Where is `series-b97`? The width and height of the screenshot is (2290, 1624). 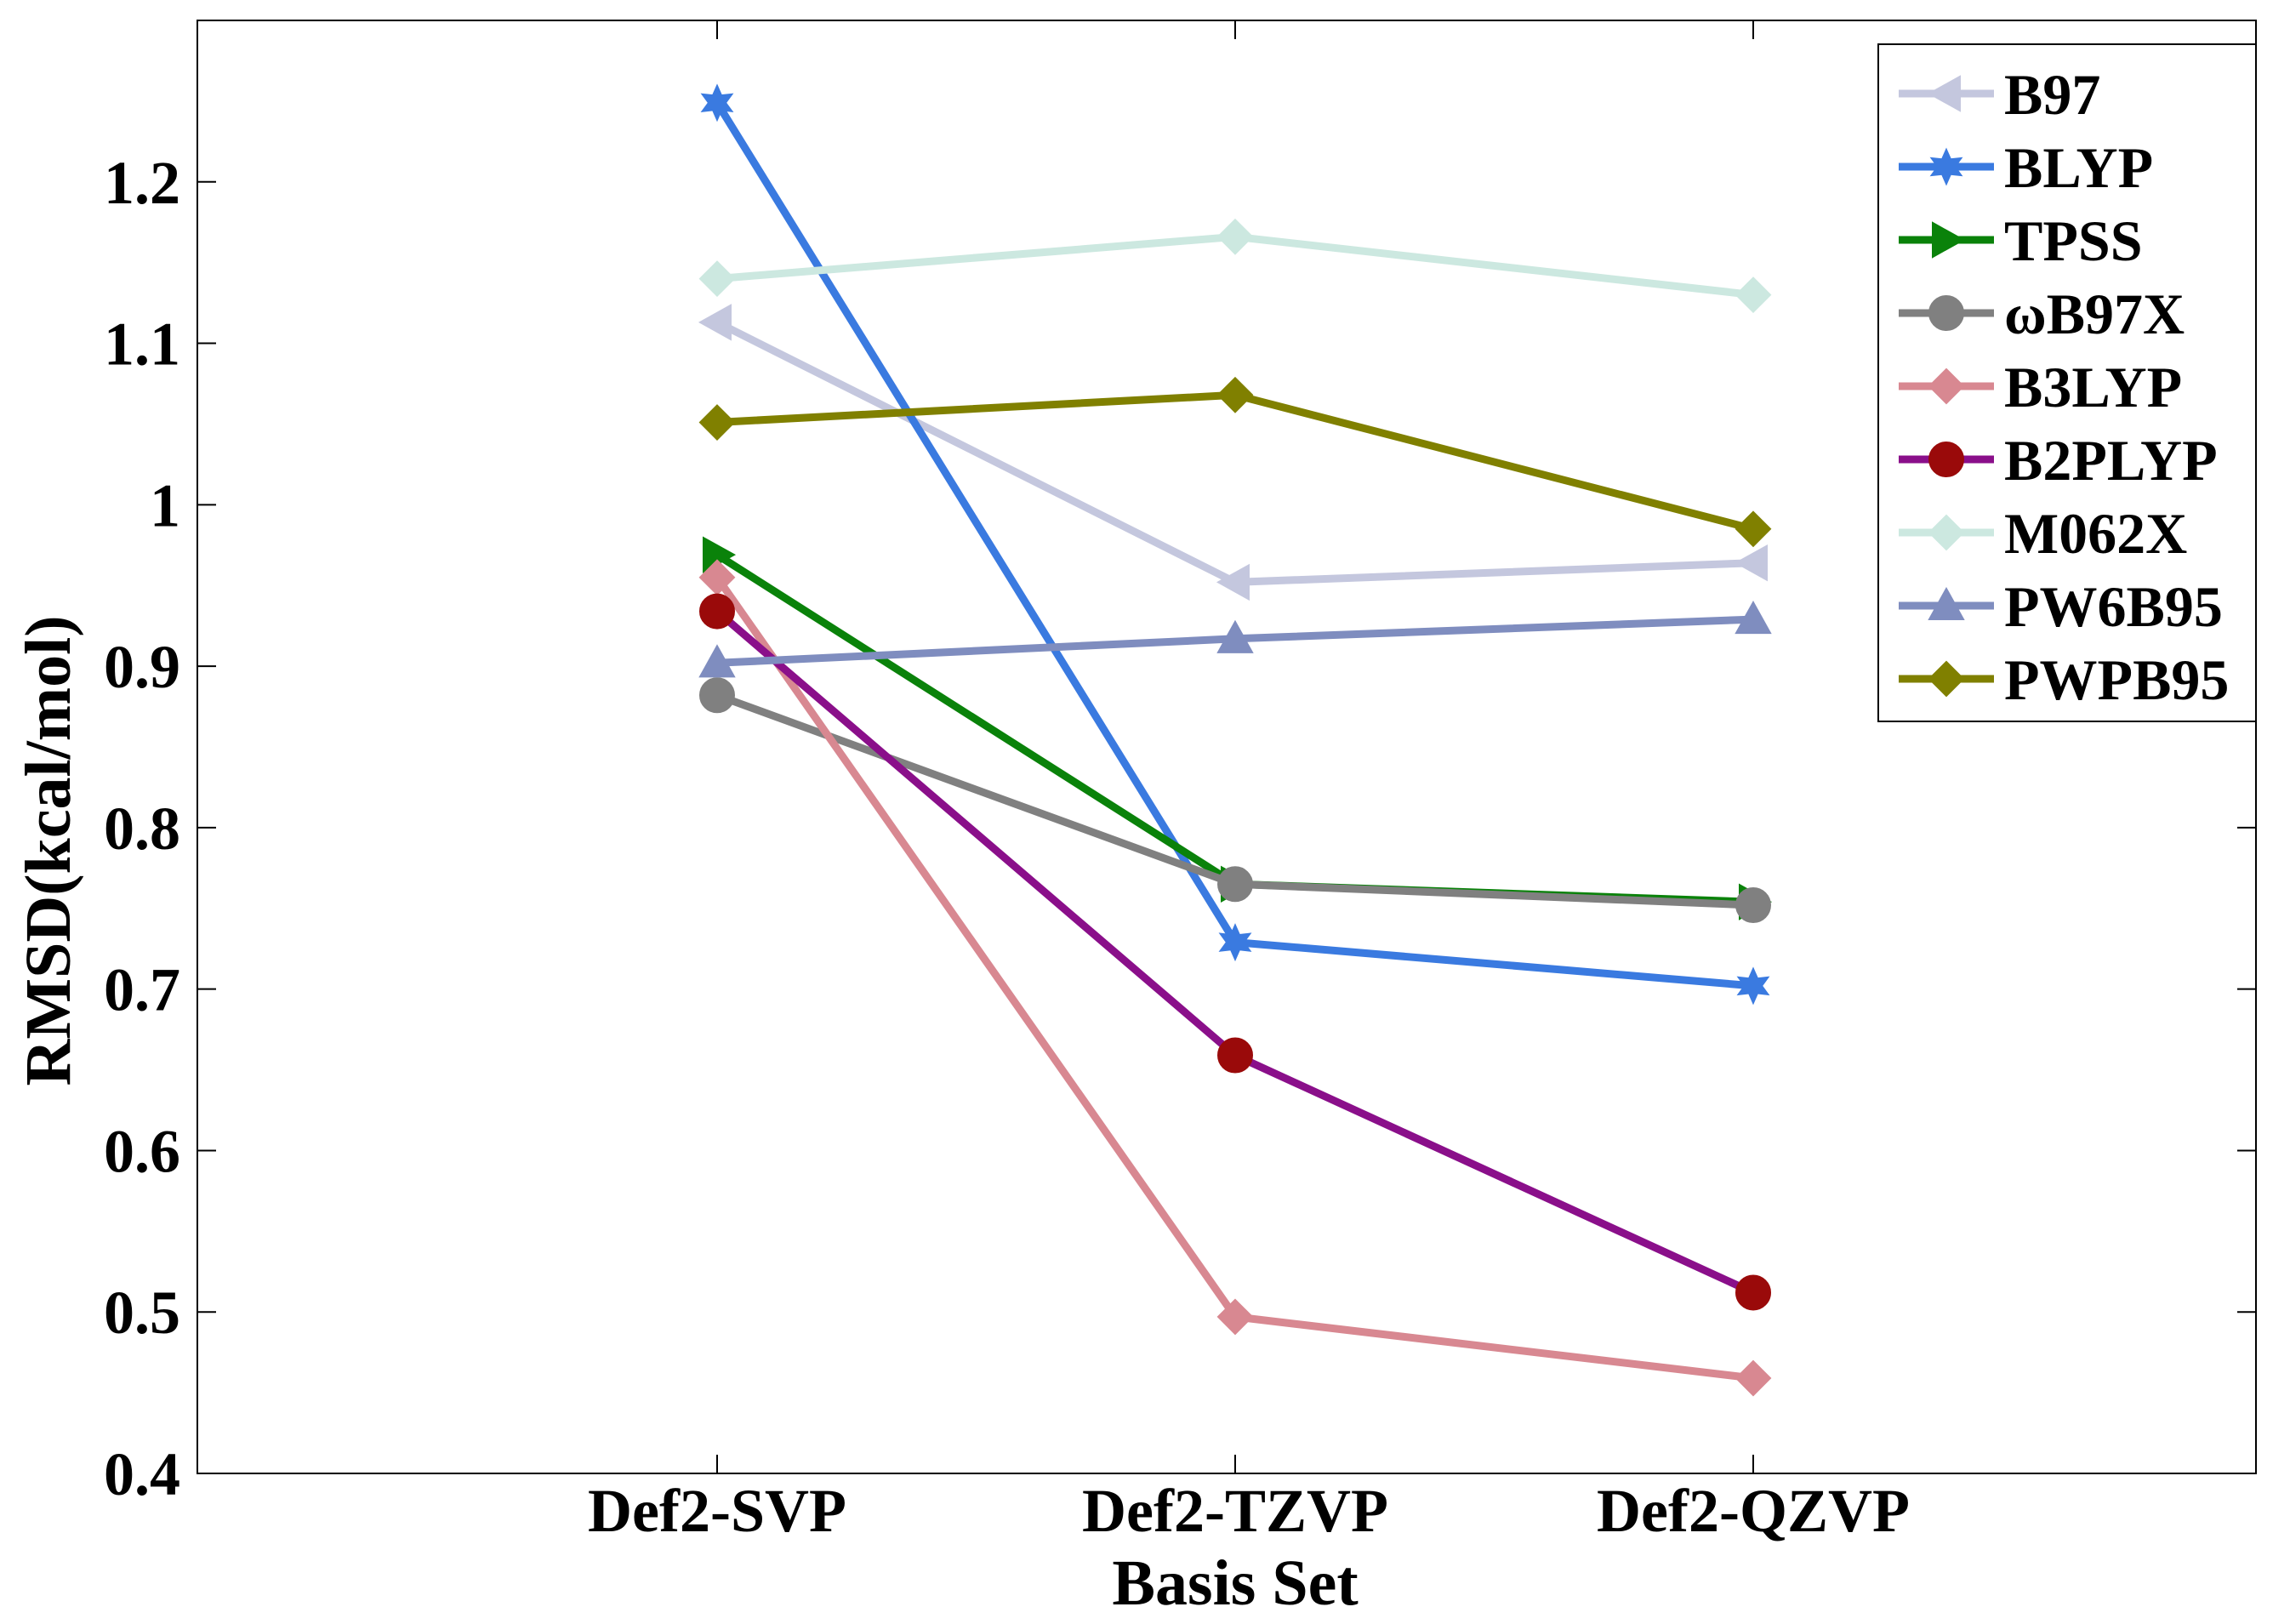
series-b97 is located at coordinates (1233, 452).